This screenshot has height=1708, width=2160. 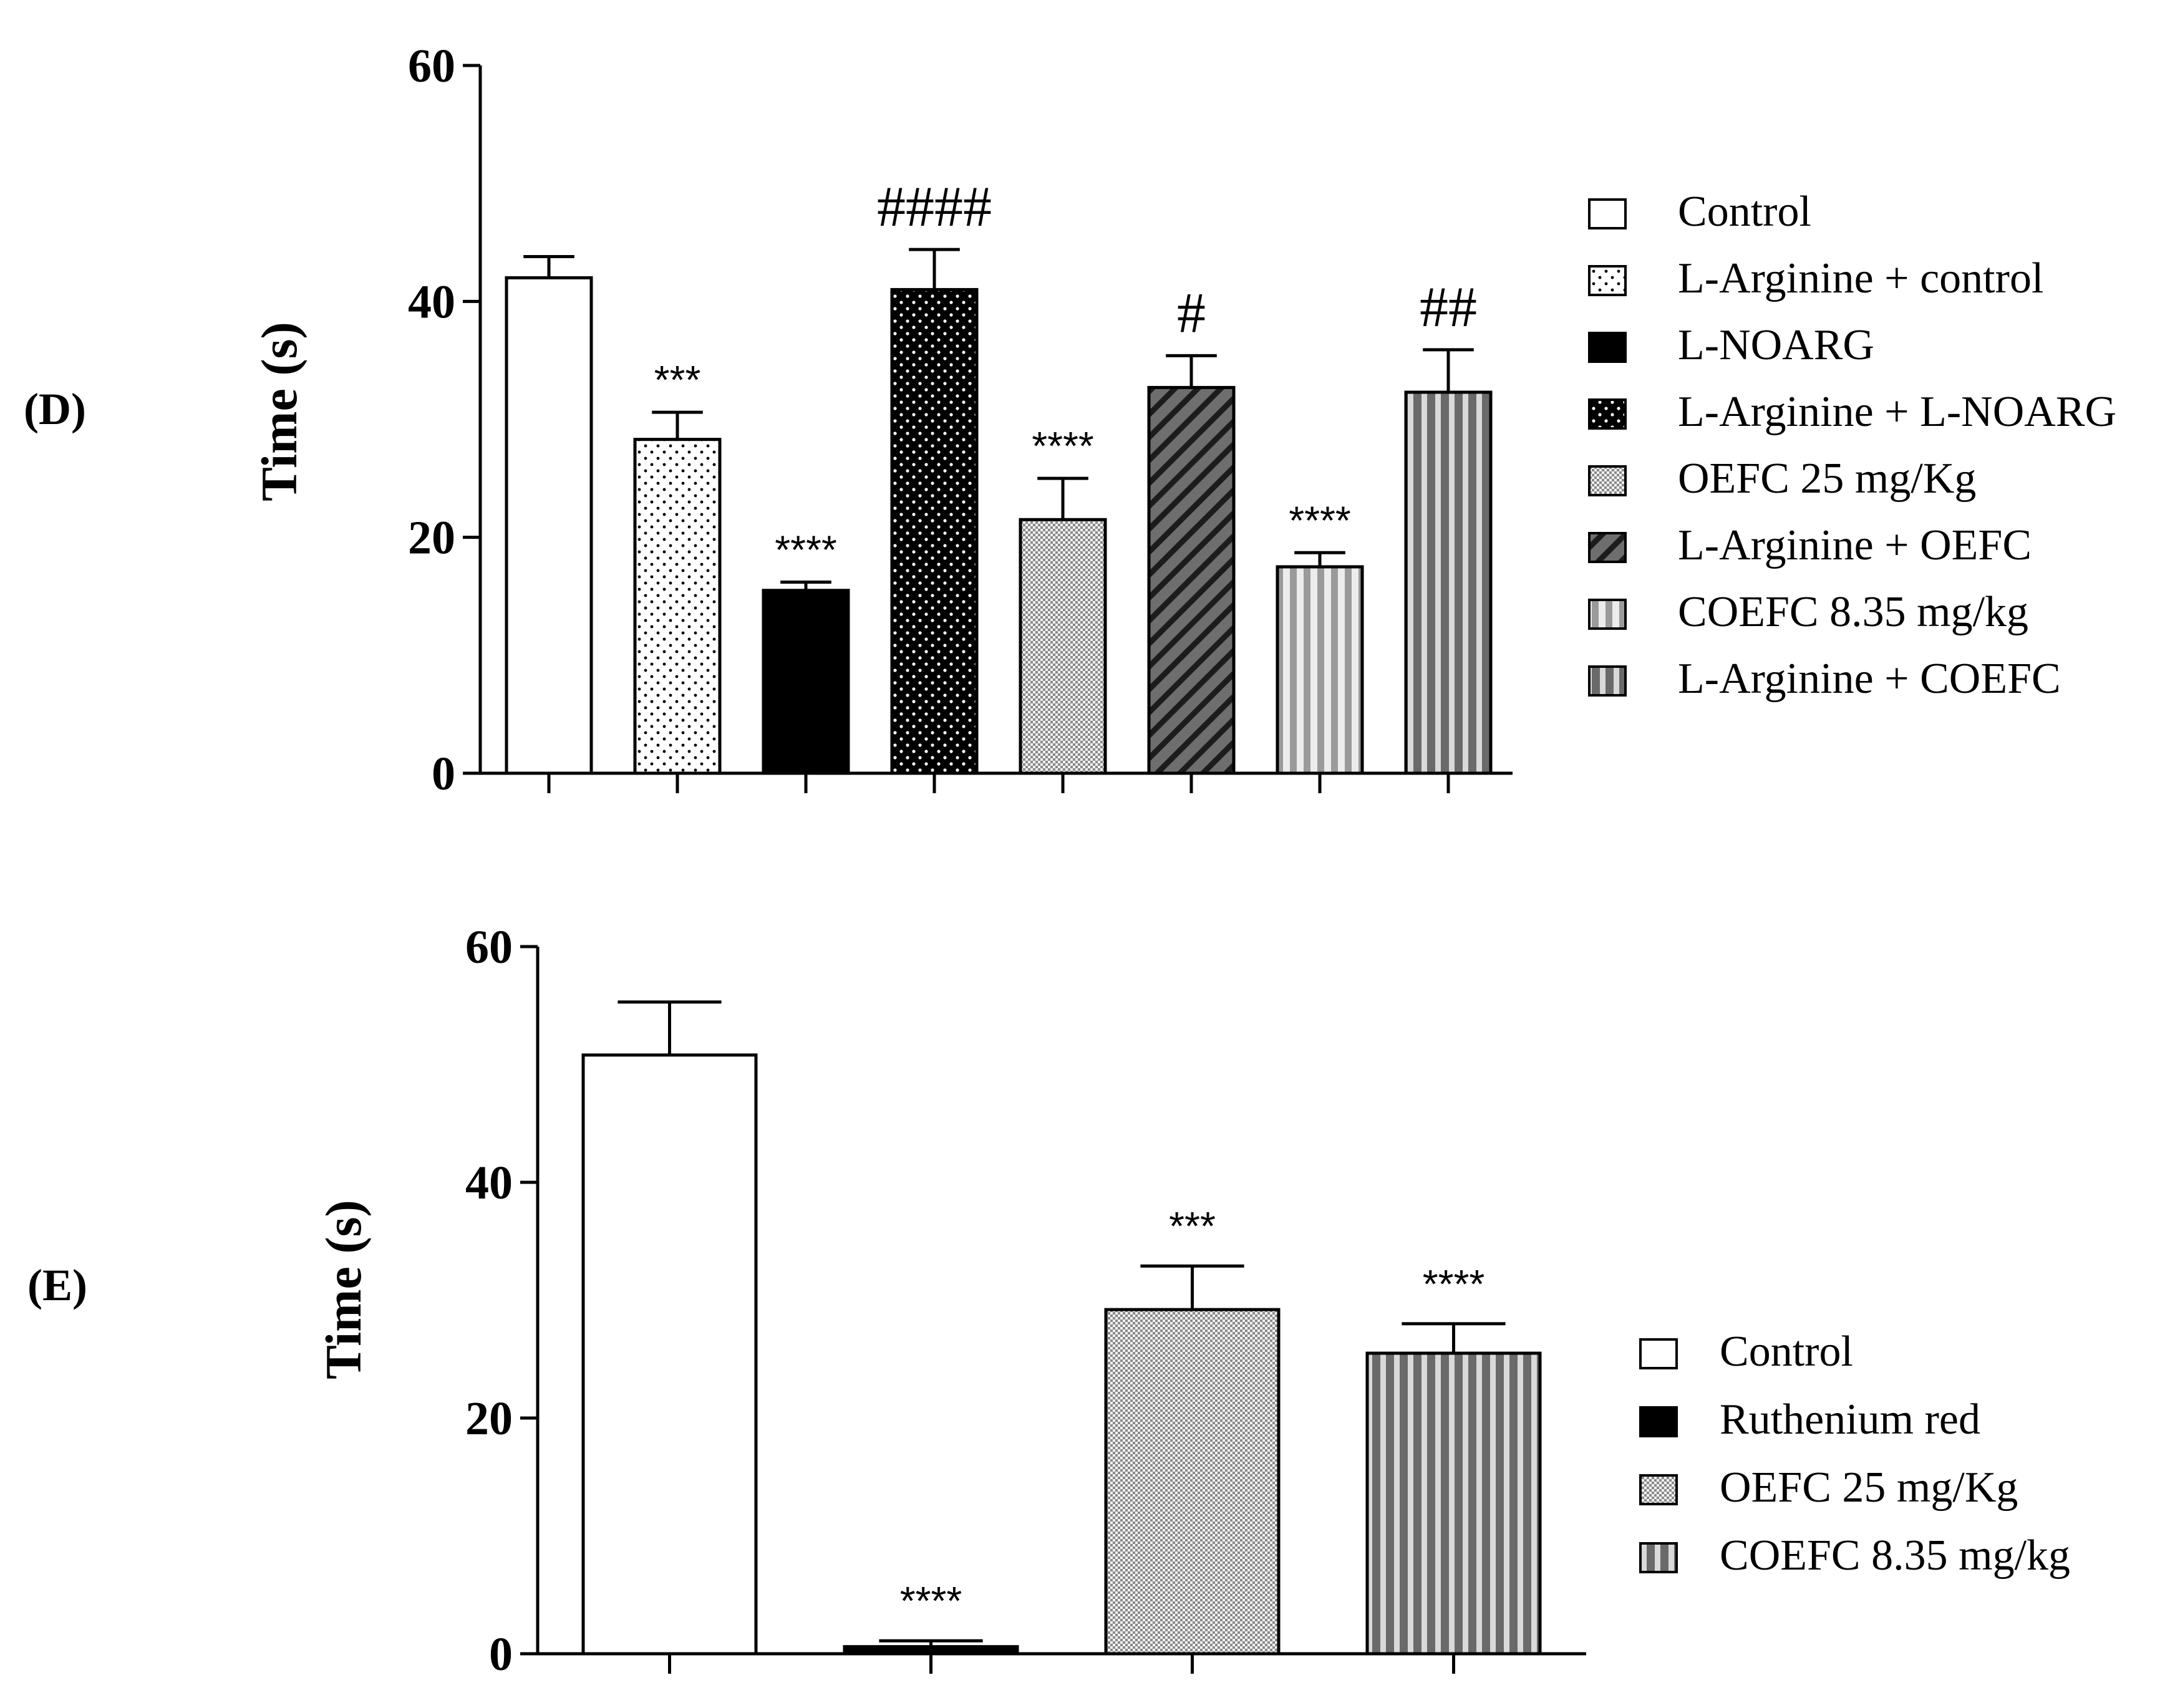 What do you see at coordinates (1861, 278) in the screenshot?
I see `legend-label: L-Arginine + control` at bounding box center [1861, 278].